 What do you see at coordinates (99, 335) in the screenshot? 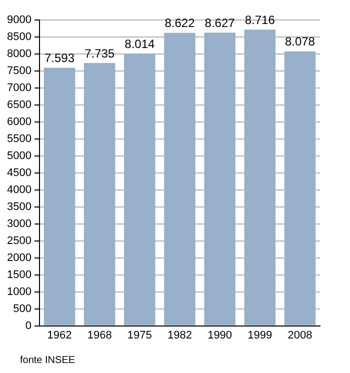
I see `x-tick-label: 1968` at bounding box center [99, 335].